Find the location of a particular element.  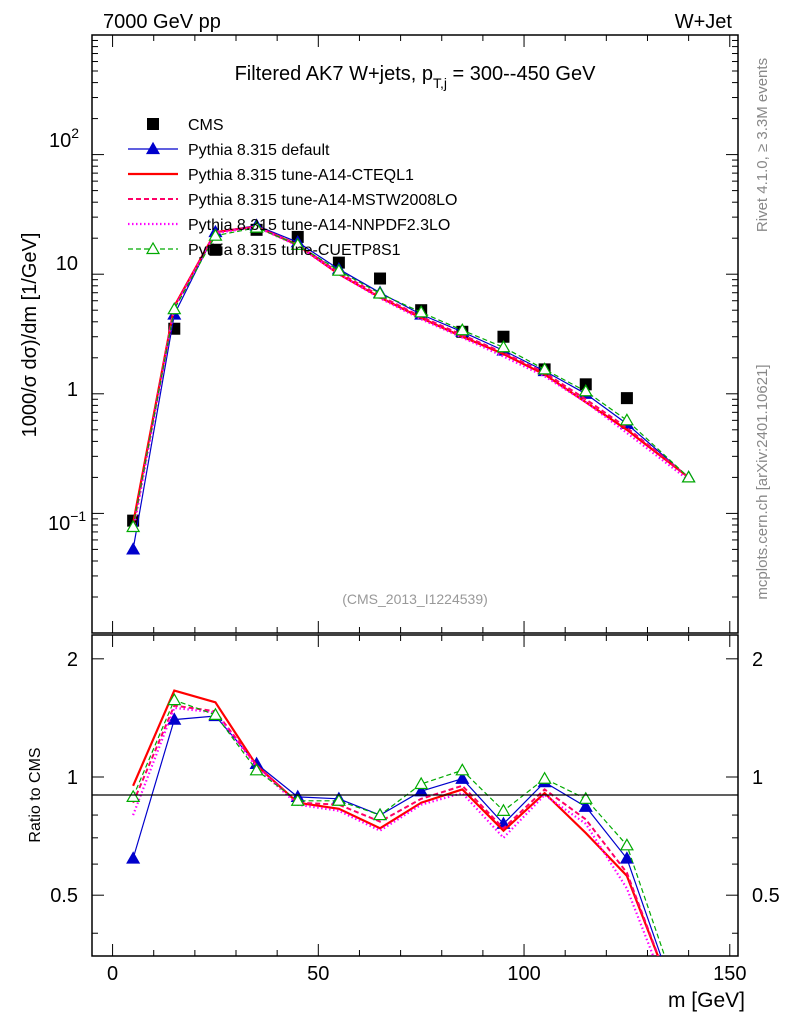

x-tick-labels: 0 50 100 150 is located at coordinates (426, 974).